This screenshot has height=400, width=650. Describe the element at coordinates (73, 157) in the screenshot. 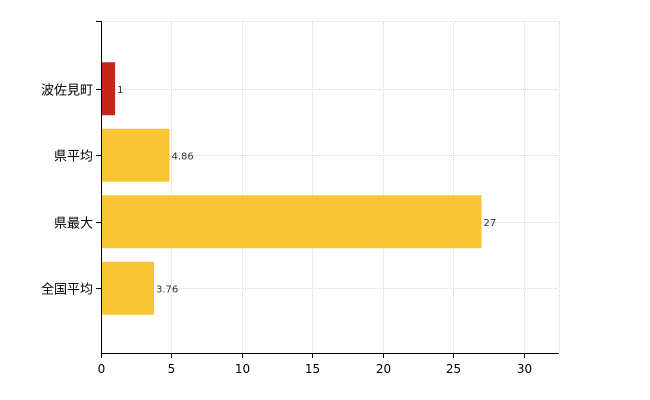

I see `category-label-1: 県平均` at that location.